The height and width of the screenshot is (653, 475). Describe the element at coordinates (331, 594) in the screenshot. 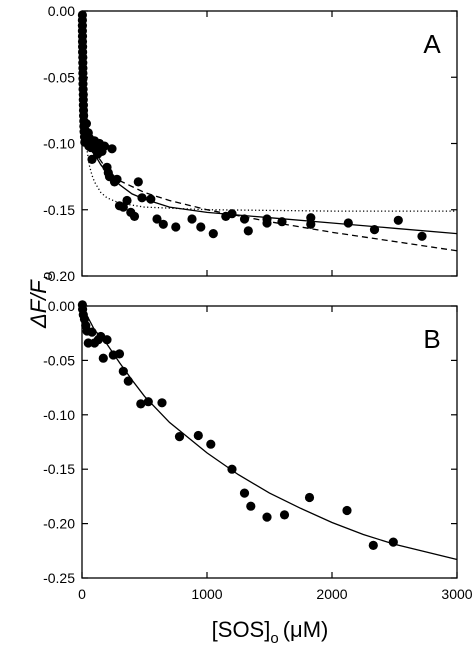

I see `x-tick-label-b: 2000` at that location.